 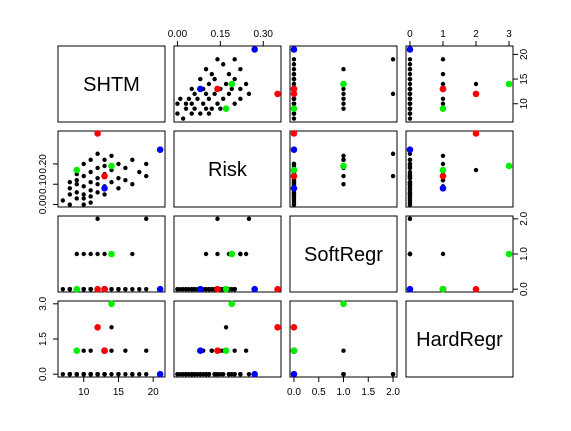 I want to click on x-tick-label: 0.00, so click(x=178, y=34).